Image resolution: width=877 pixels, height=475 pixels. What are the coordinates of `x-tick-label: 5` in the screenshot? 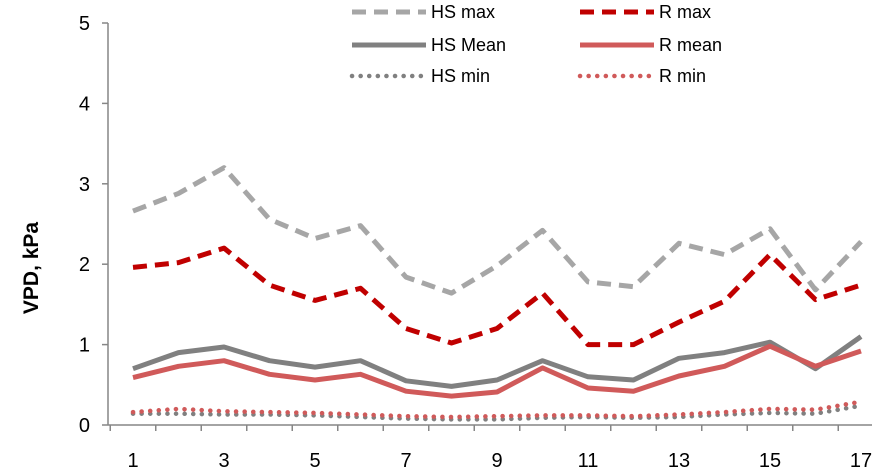 It's located at (314, 461).